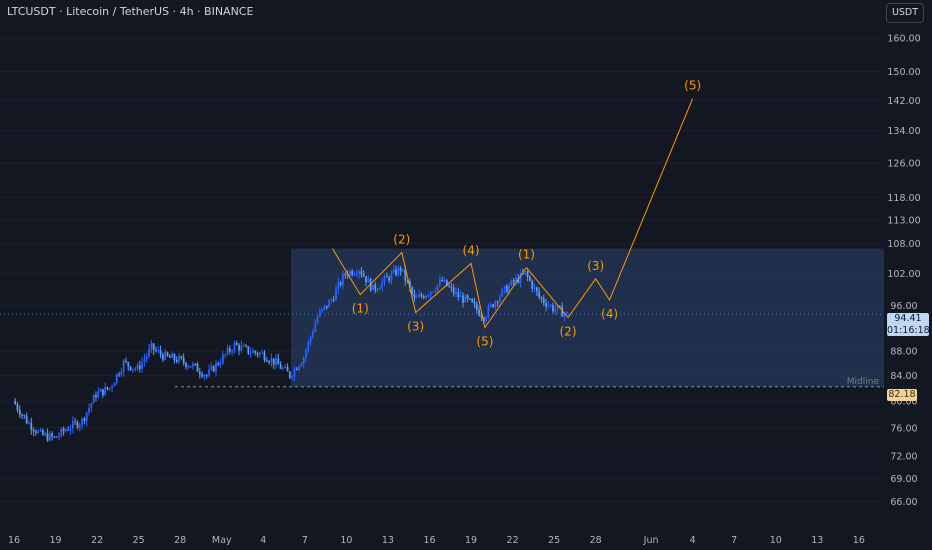 This screenshot has width=932, height=550. Describe the element at coordinates (471, 540) in the screenshot. I see `time-tick-label: 19` at that location.